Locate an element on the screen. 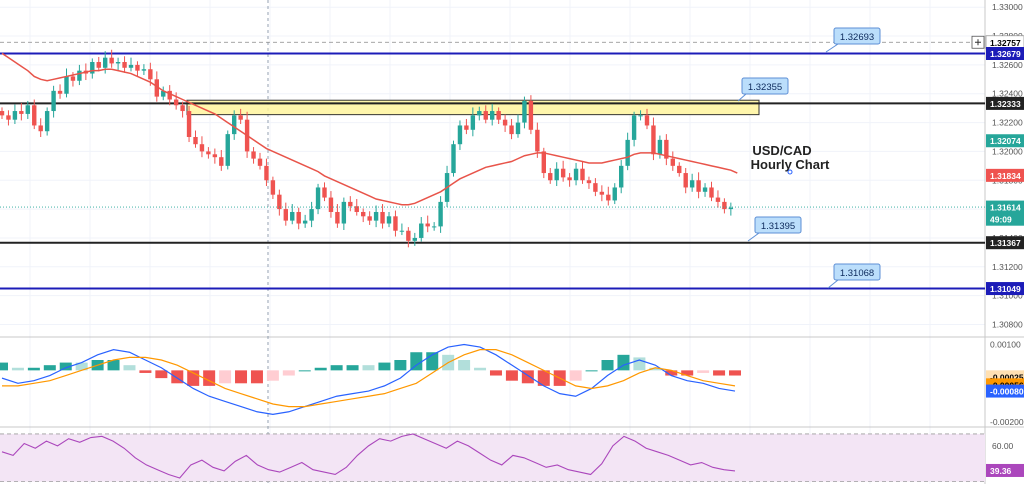  callout-1-31068-box is located at coordinates (857, 272).